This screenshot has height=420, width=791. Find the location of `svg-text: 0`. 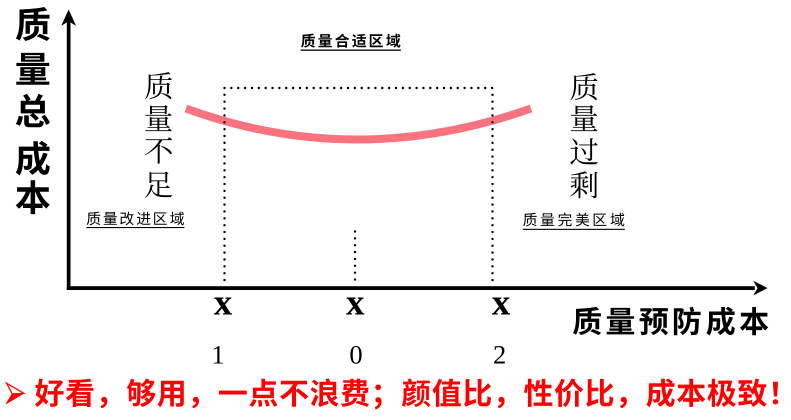

svg-text: 0 is located at coordinates (355, 354).